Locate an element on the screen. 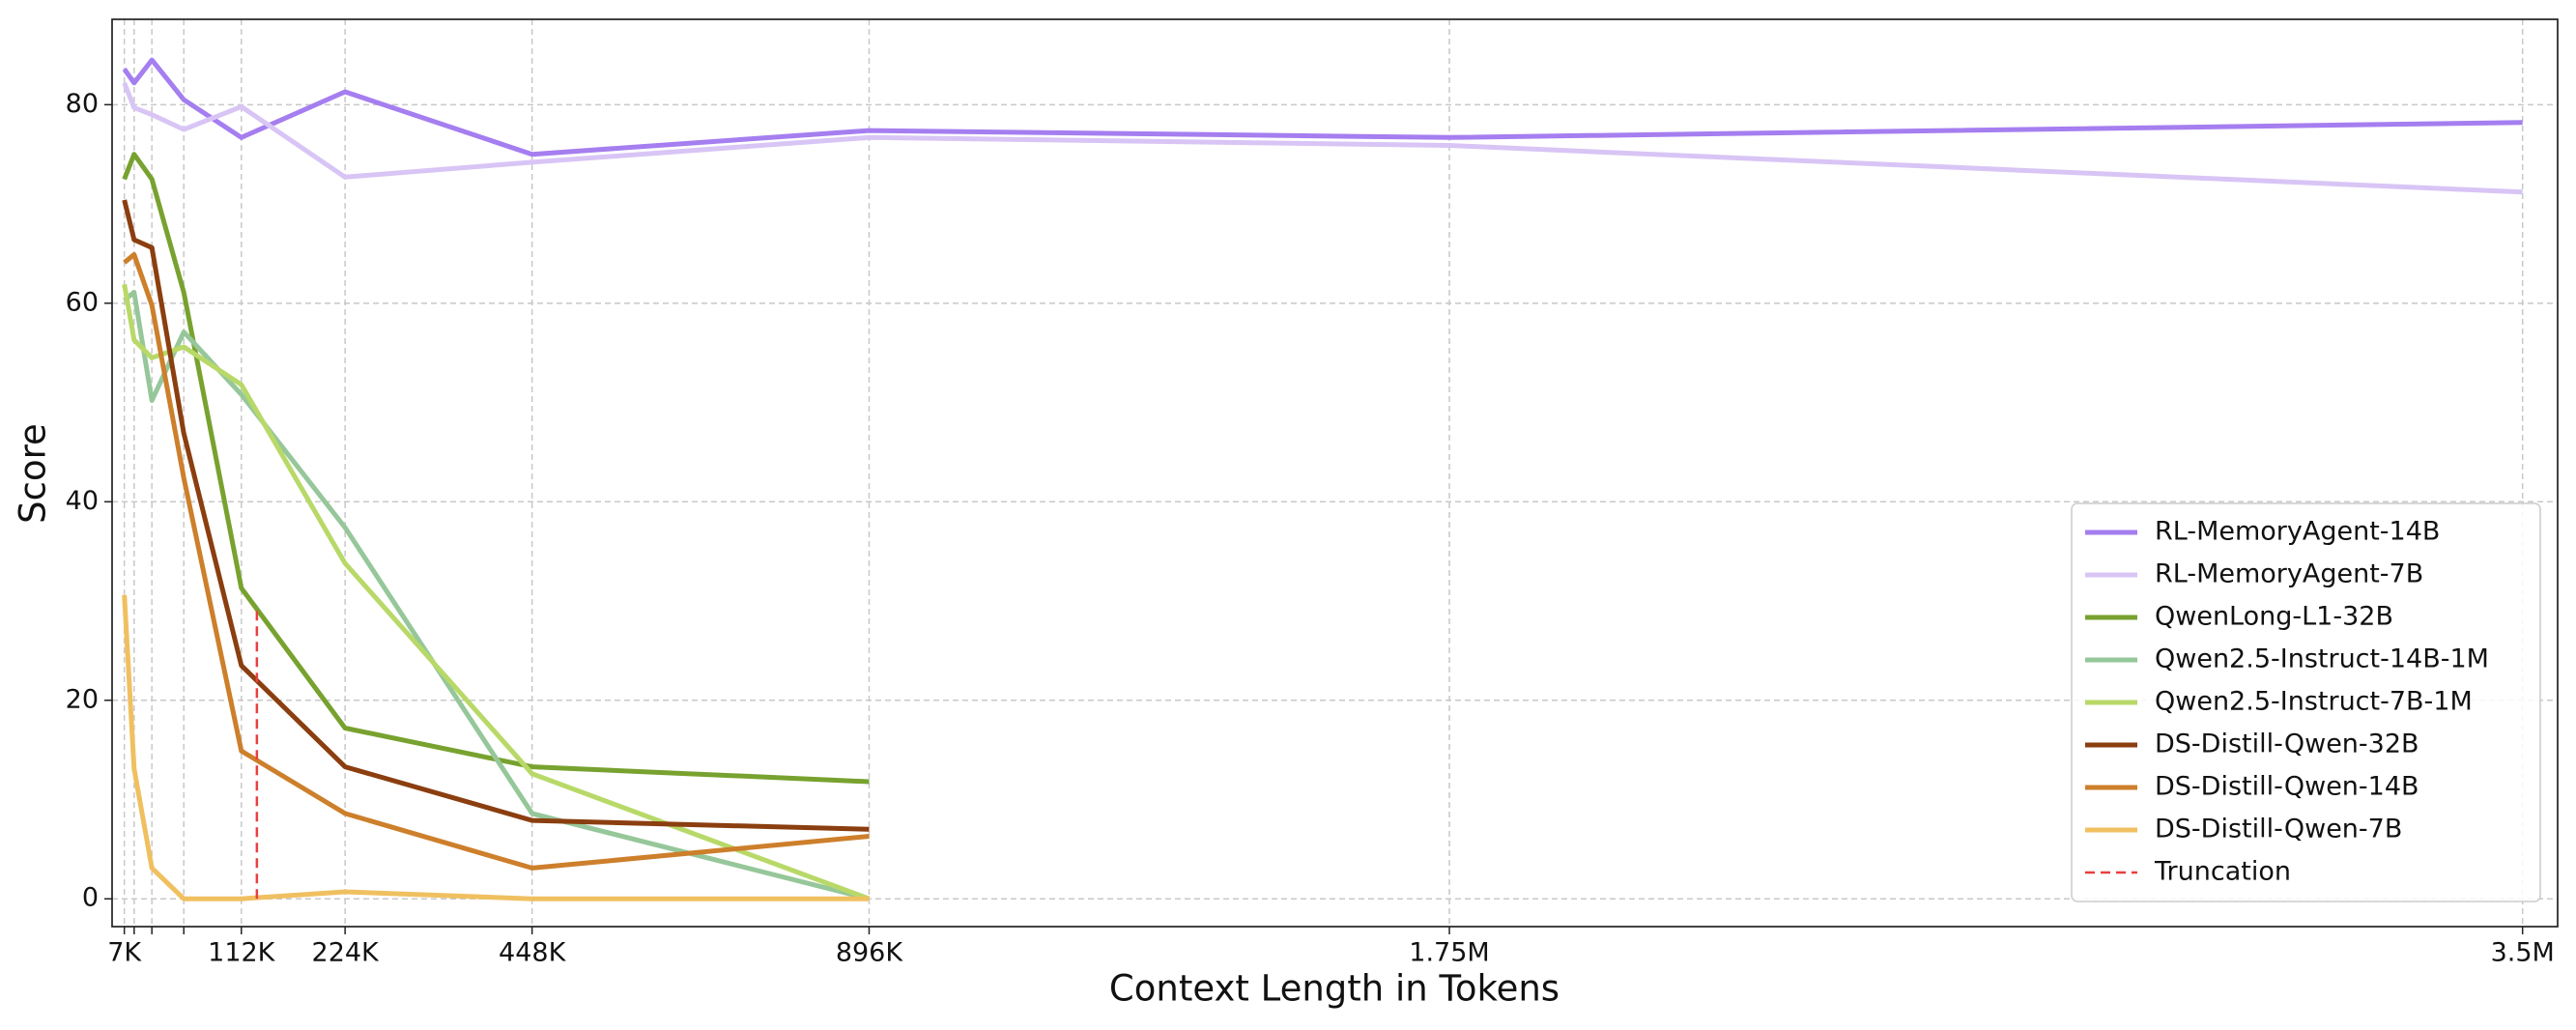  legend-label: DS-Distill-Qwen-32B is located at coordinates (2287, 745).